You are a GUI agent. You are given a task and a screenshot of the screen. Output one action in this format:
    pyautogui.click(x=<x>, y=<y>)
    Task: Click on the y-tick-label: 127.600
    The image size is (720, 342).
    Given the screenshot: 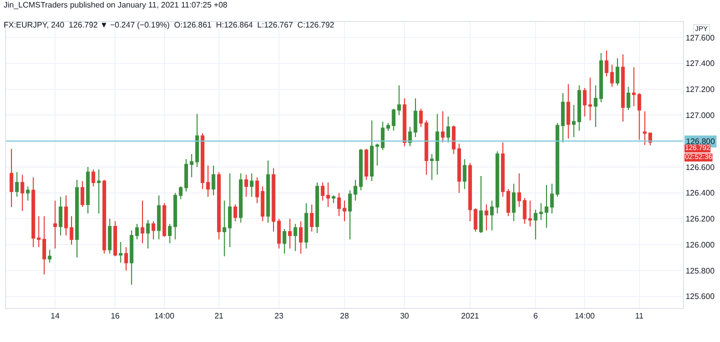 What is the action you would take?
    pyautogui.click(x=701, y=37)
    